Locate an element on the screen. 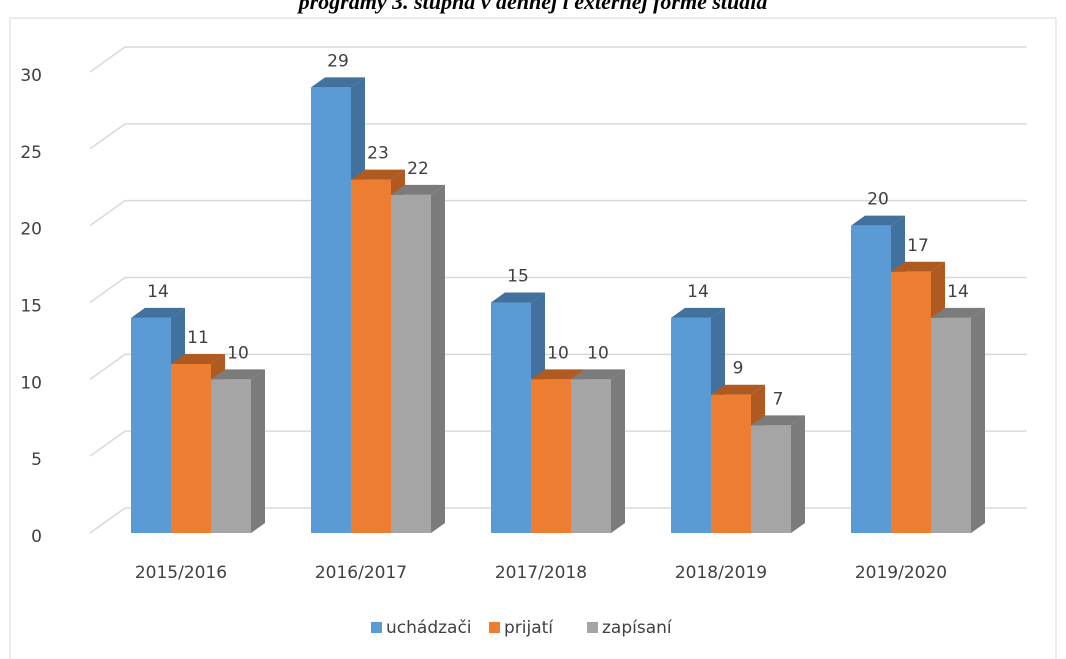 The width and height of the screenshot is (1066, 659). data-label: 17 is located at coordinates (918, 246).